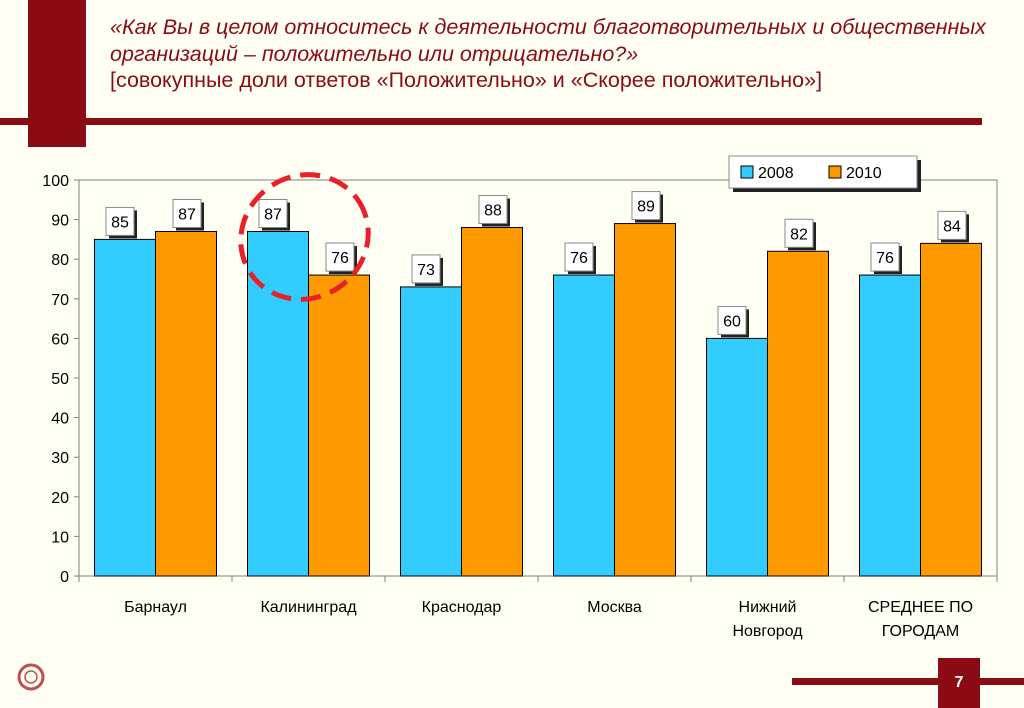  I want to click on category-label: Калининград, so click(308, 607).